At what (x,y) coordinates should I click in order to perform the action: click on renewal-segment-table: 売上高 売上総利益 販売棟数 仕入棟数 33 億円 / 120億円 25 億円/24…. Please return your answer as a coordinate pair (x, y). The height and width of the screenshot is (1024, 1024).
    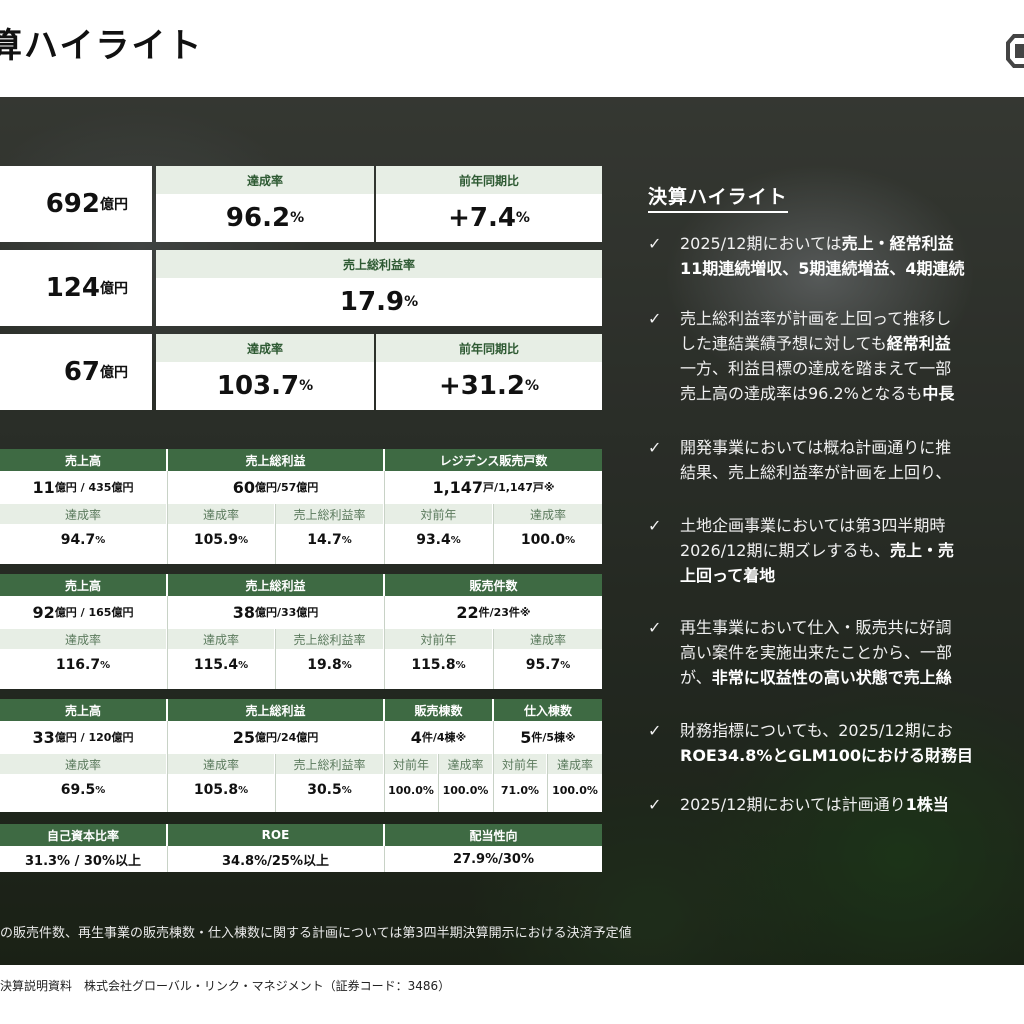
    Looking at the image, I should click on (301, 755).